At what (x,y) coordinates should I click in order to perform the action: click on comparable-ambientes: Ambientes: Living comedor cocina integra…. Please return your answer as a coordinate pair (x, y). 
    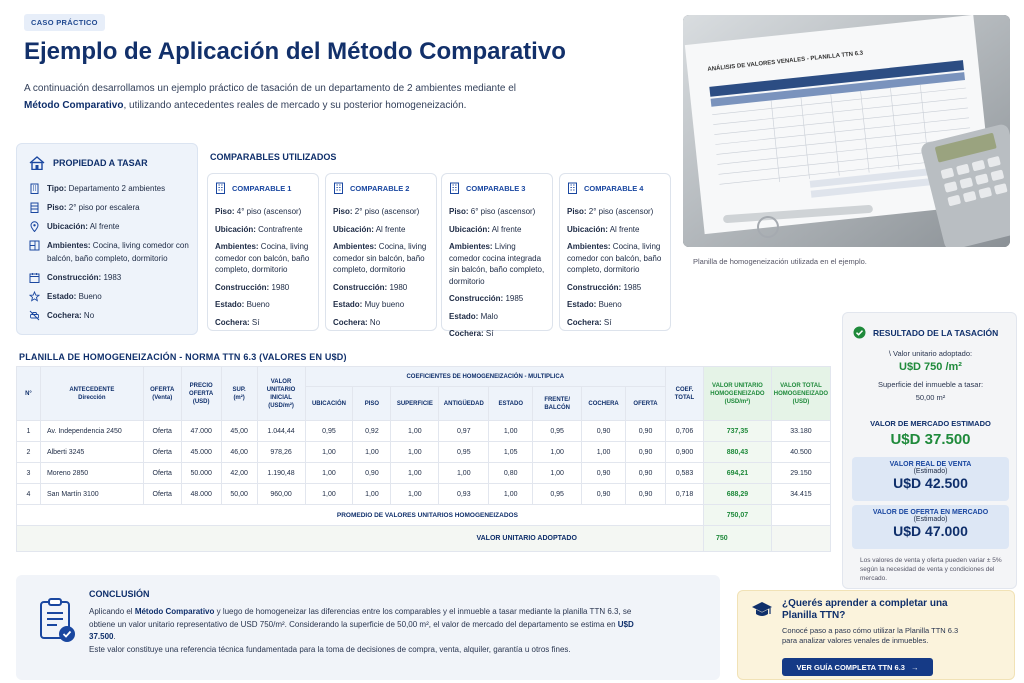
    Looking at the image, I should click on (497, 264).